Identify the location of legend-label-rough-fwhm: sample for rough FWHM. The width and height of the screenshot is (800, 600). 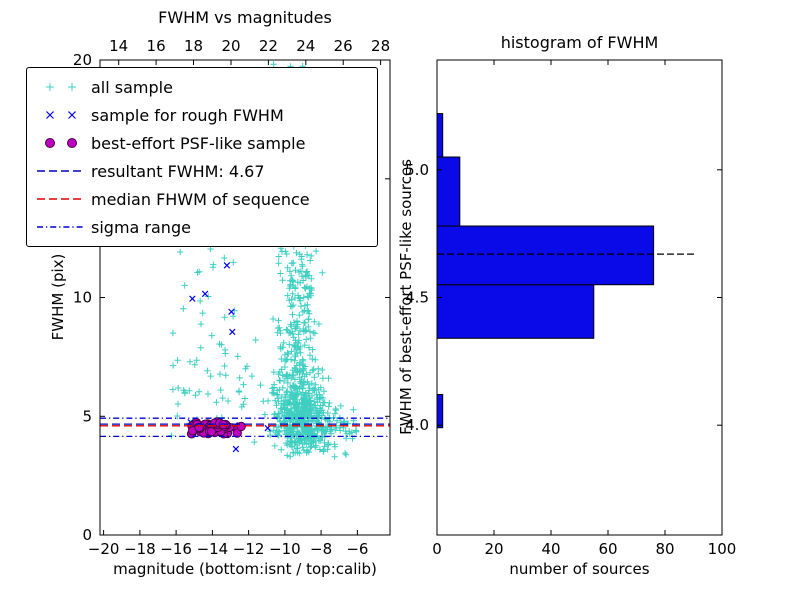
(187, 115).